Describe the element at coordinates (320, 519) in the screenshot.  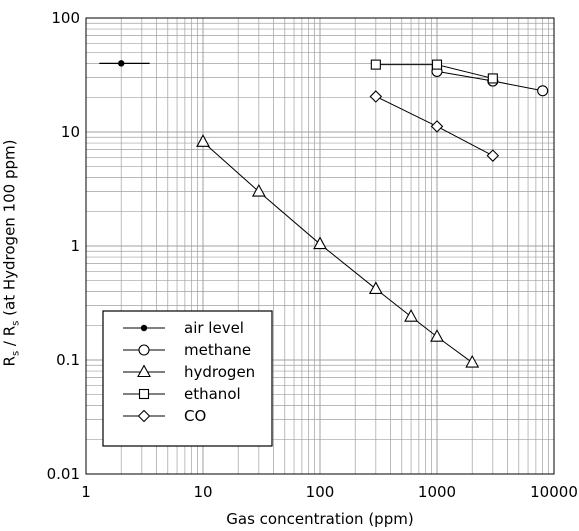
I see `x-axis-label: Gas concentration (ppm)` at that location.